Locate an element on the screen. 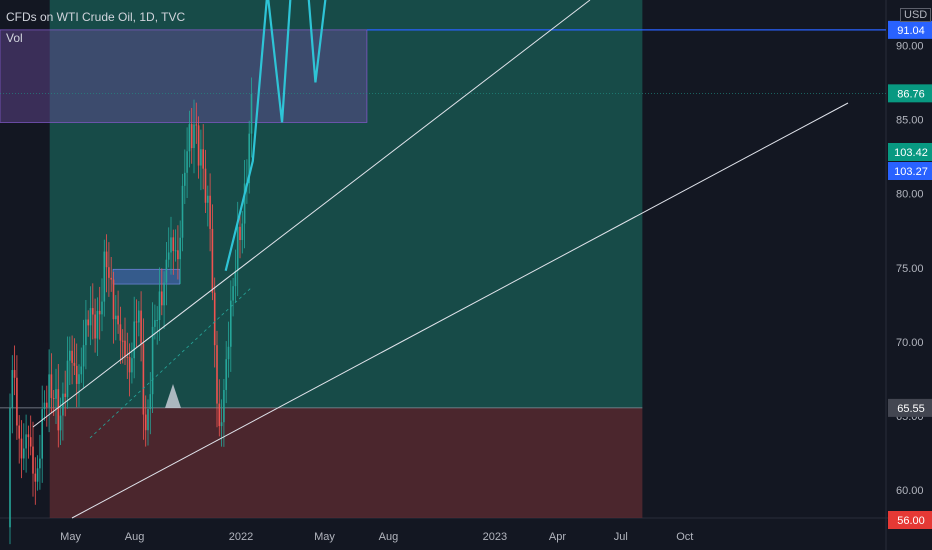 Image resolution: width=932 pixels, height=550 pixels. price-tag: 56.00 is located at coordinates (910, 520).